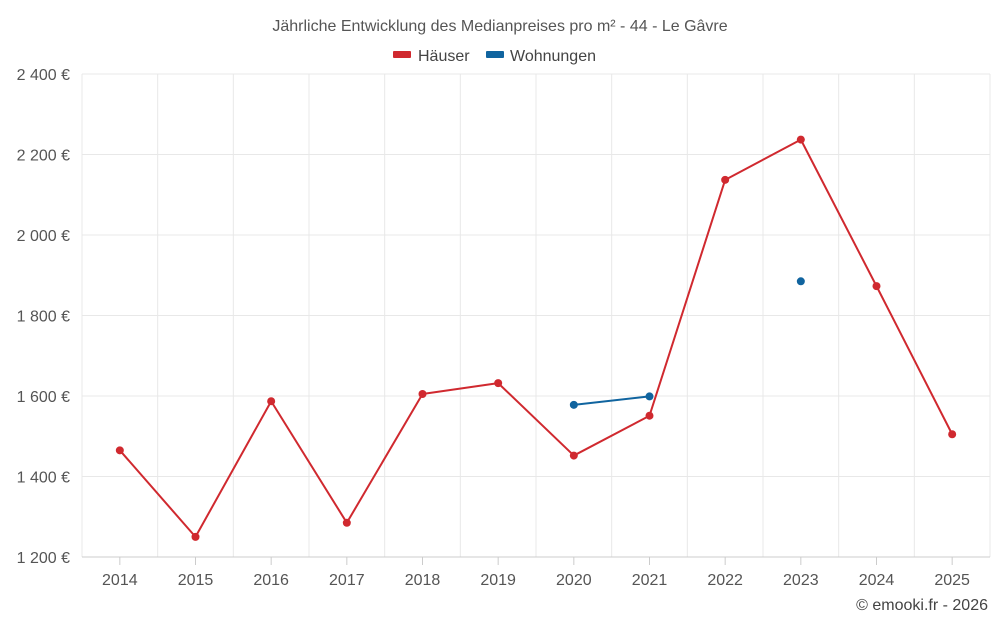  What do you see at coordinates (800, 281) in the screenshot?
I see `data-point-wohnungen-2023` at bounding box center [800, 281].